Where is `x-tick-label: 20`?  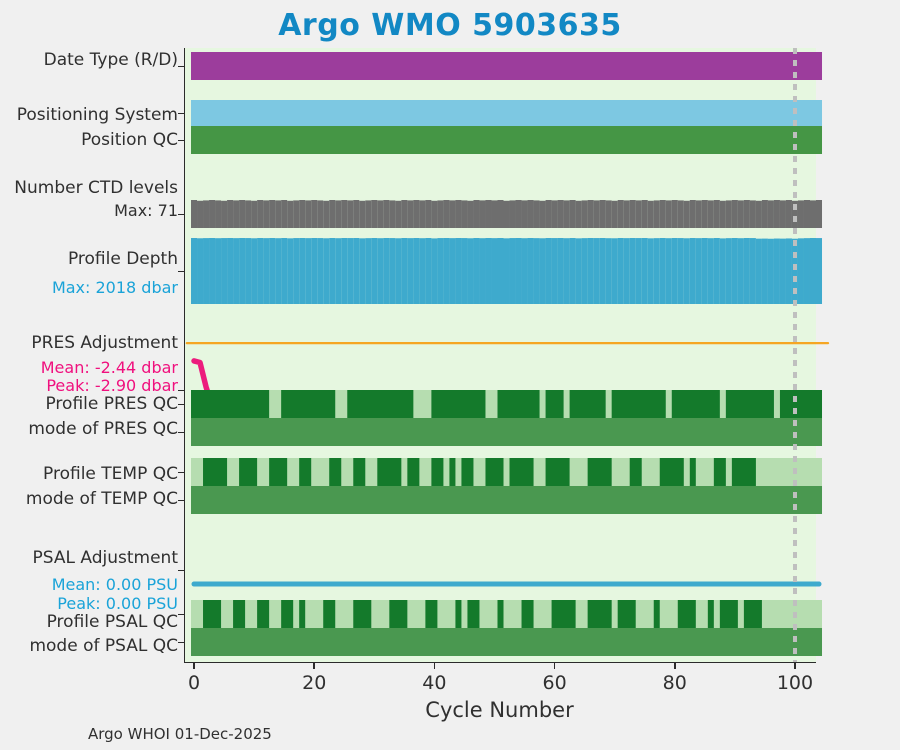
x-tick-label: 20 is located at coordinates (314, 683).